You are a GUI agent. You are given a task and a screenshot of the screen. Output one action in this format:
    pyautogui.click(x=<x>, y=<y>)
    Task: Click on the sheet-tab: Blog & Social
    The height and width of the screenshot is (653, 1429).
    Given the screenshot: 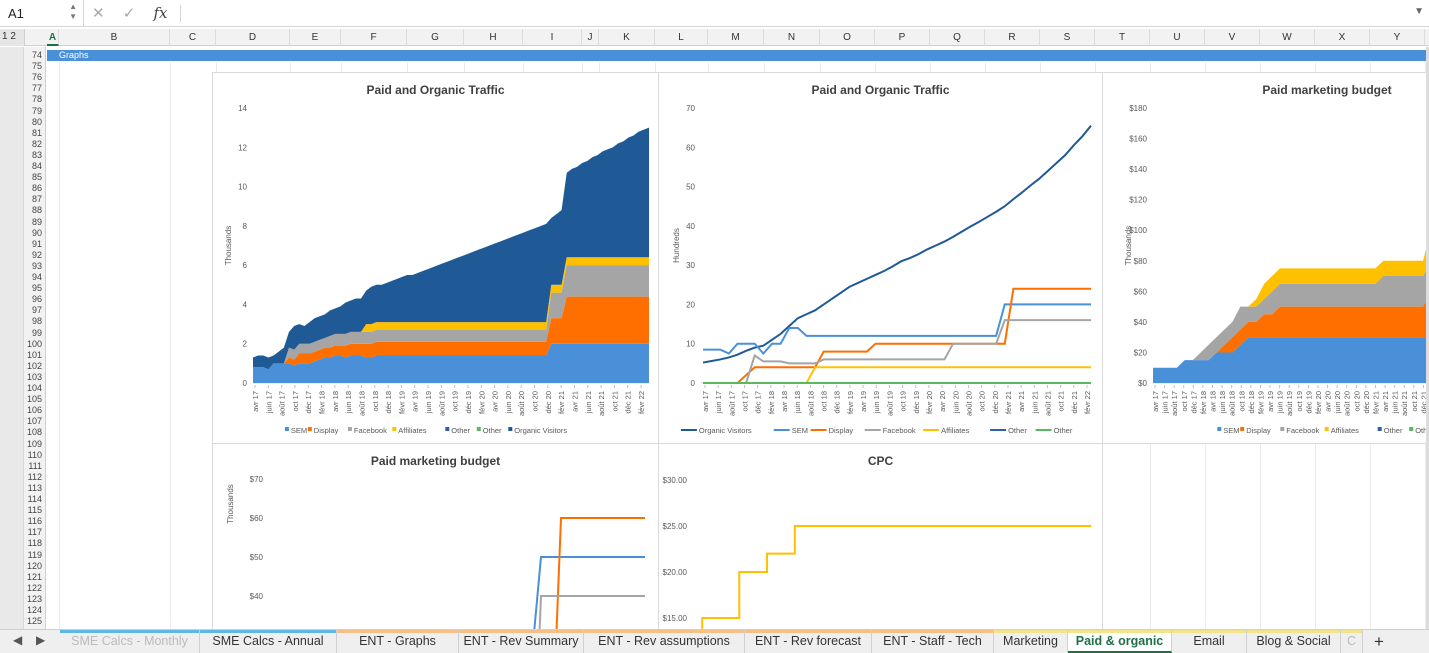 What is the action you would take?
    pyautogui.click(x=1294, y=641)
    